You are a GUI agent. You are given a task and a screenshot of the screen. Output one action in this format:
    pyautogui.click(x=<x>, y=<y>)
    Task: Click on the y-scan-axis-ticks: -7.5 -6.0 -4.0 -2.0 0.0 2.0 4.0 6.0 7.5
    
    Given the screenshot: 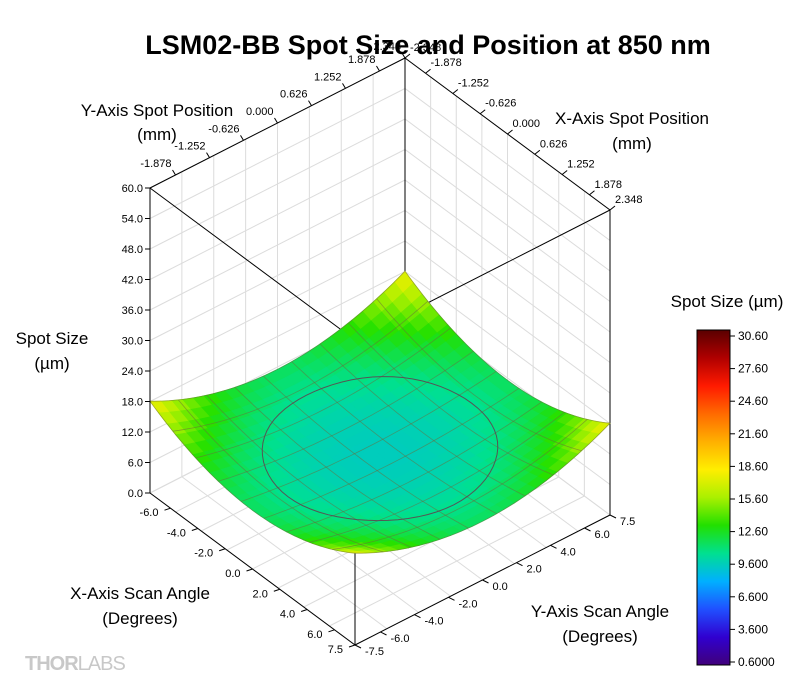 What is the action you would take?
    pyautogui.click(x=494, y=586)
    